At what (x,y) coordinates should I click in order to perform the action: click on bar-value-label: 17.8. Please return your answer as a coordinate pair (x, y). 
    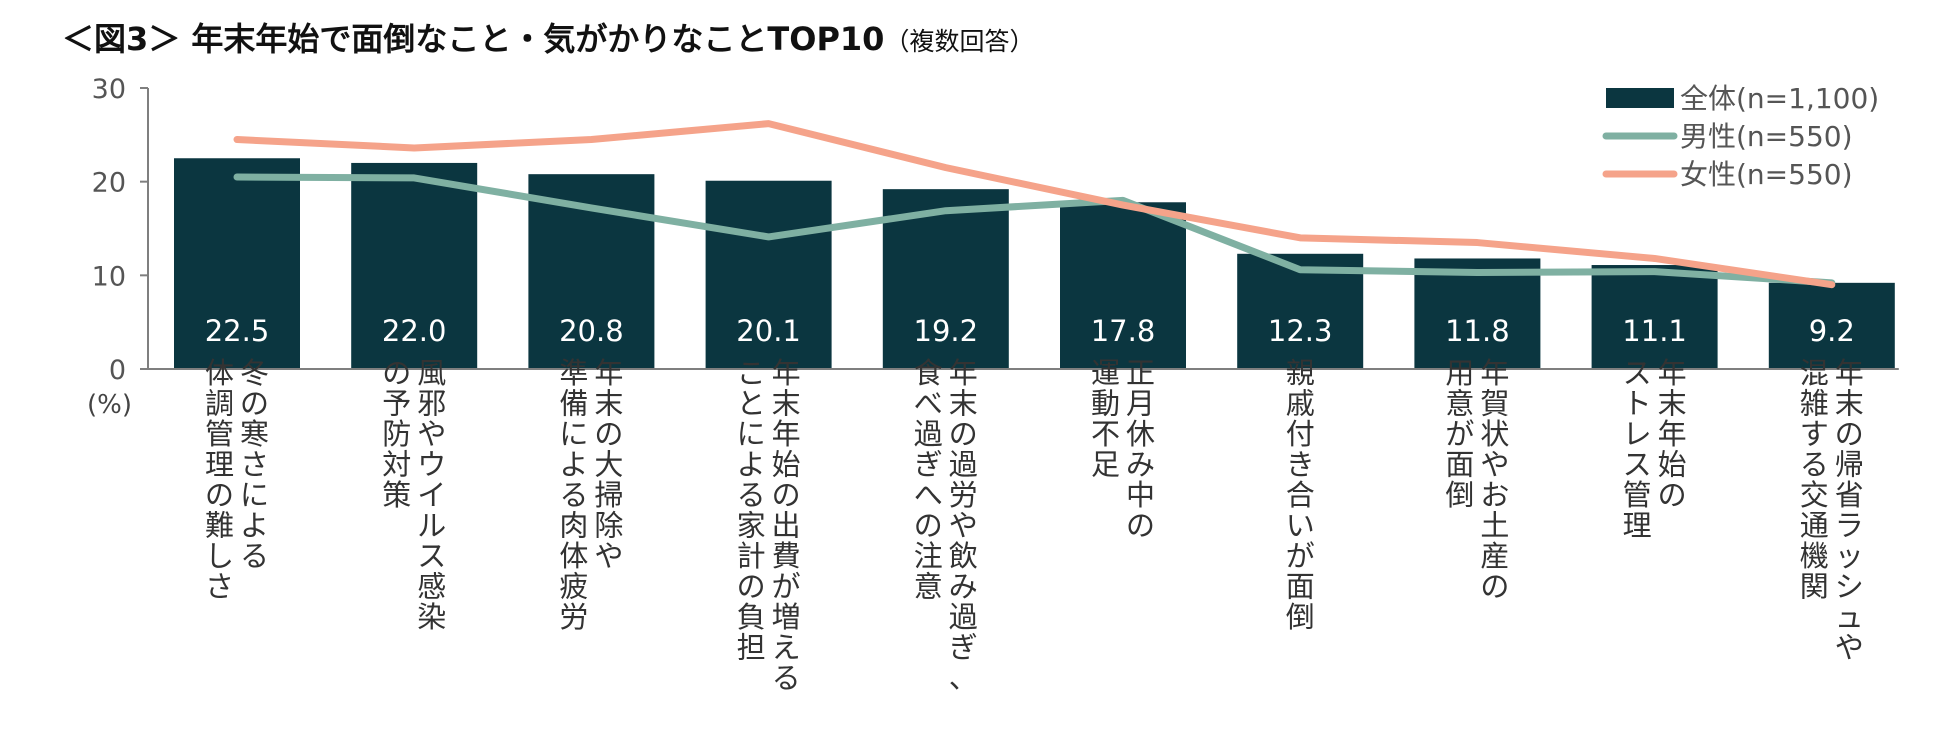
    Looking at the image, I should click on (1123, 331).